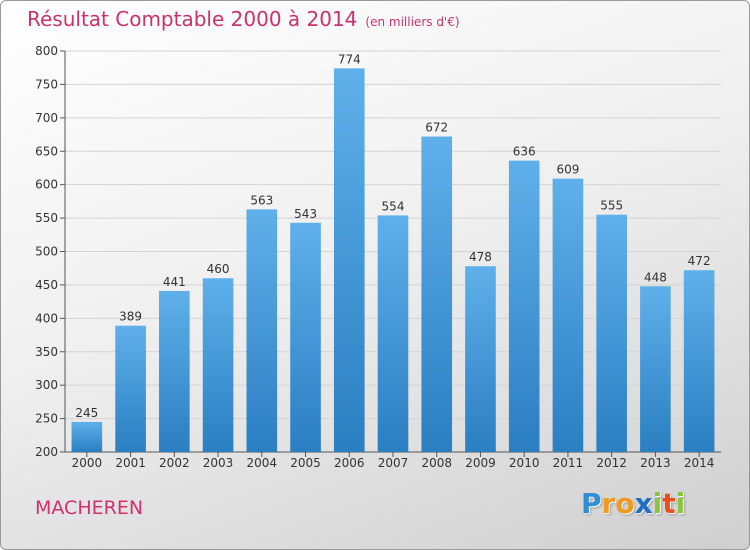  I want to click on y-tick-label-400: 400, so click(46, 318).